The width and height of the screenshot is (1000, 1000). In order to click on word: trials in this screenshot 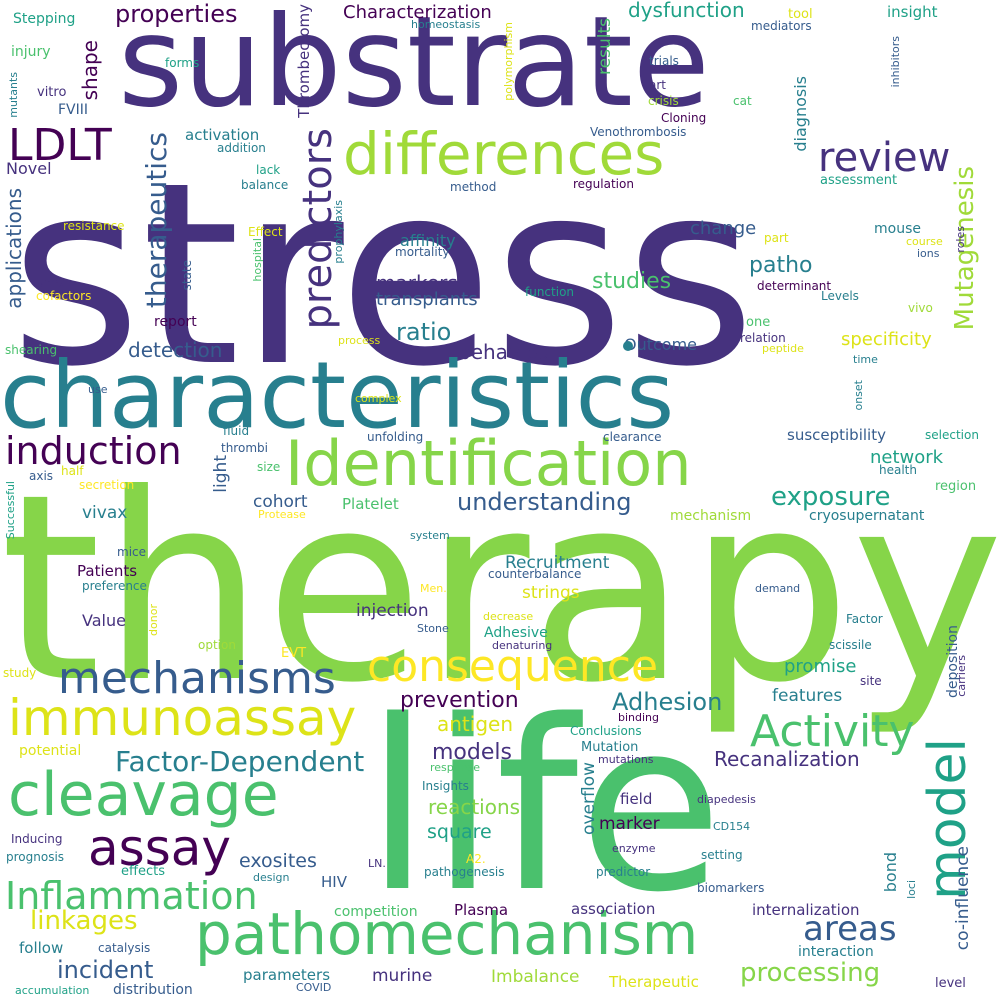, I will do `click(664, 61)`.